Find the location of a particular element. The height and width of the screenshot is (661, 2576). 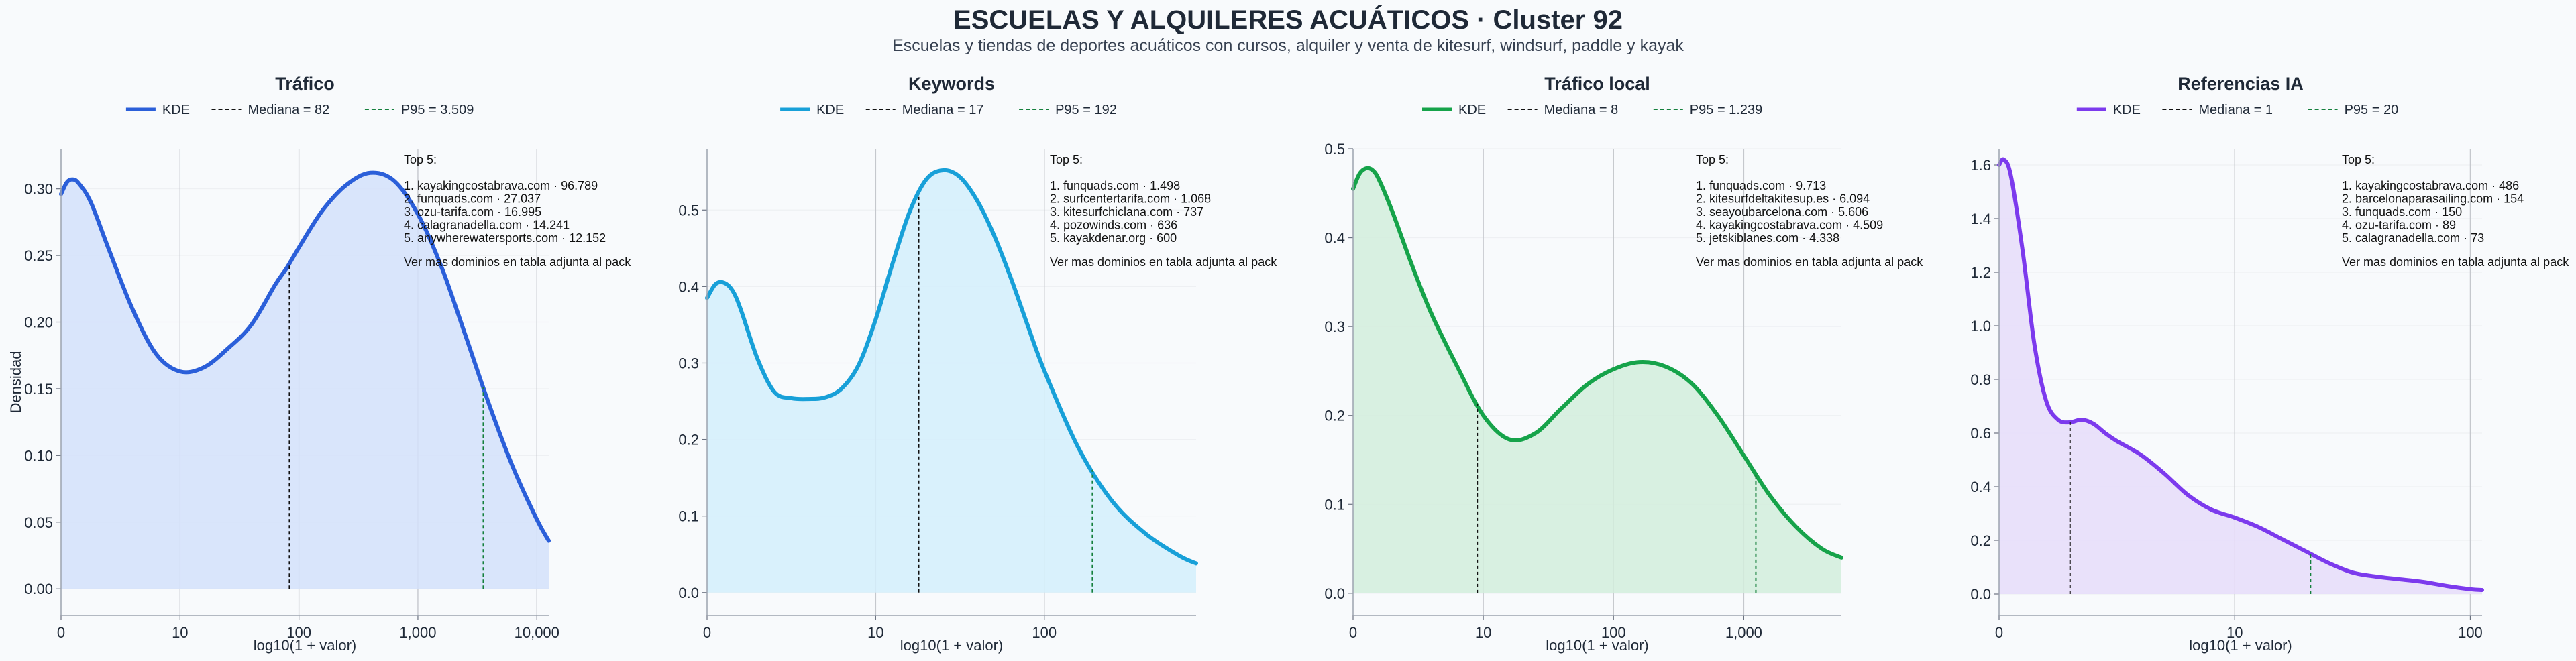

top5-item: 3. ozu-tarifa.com · 16.995 is located at coordinates (472, 212).